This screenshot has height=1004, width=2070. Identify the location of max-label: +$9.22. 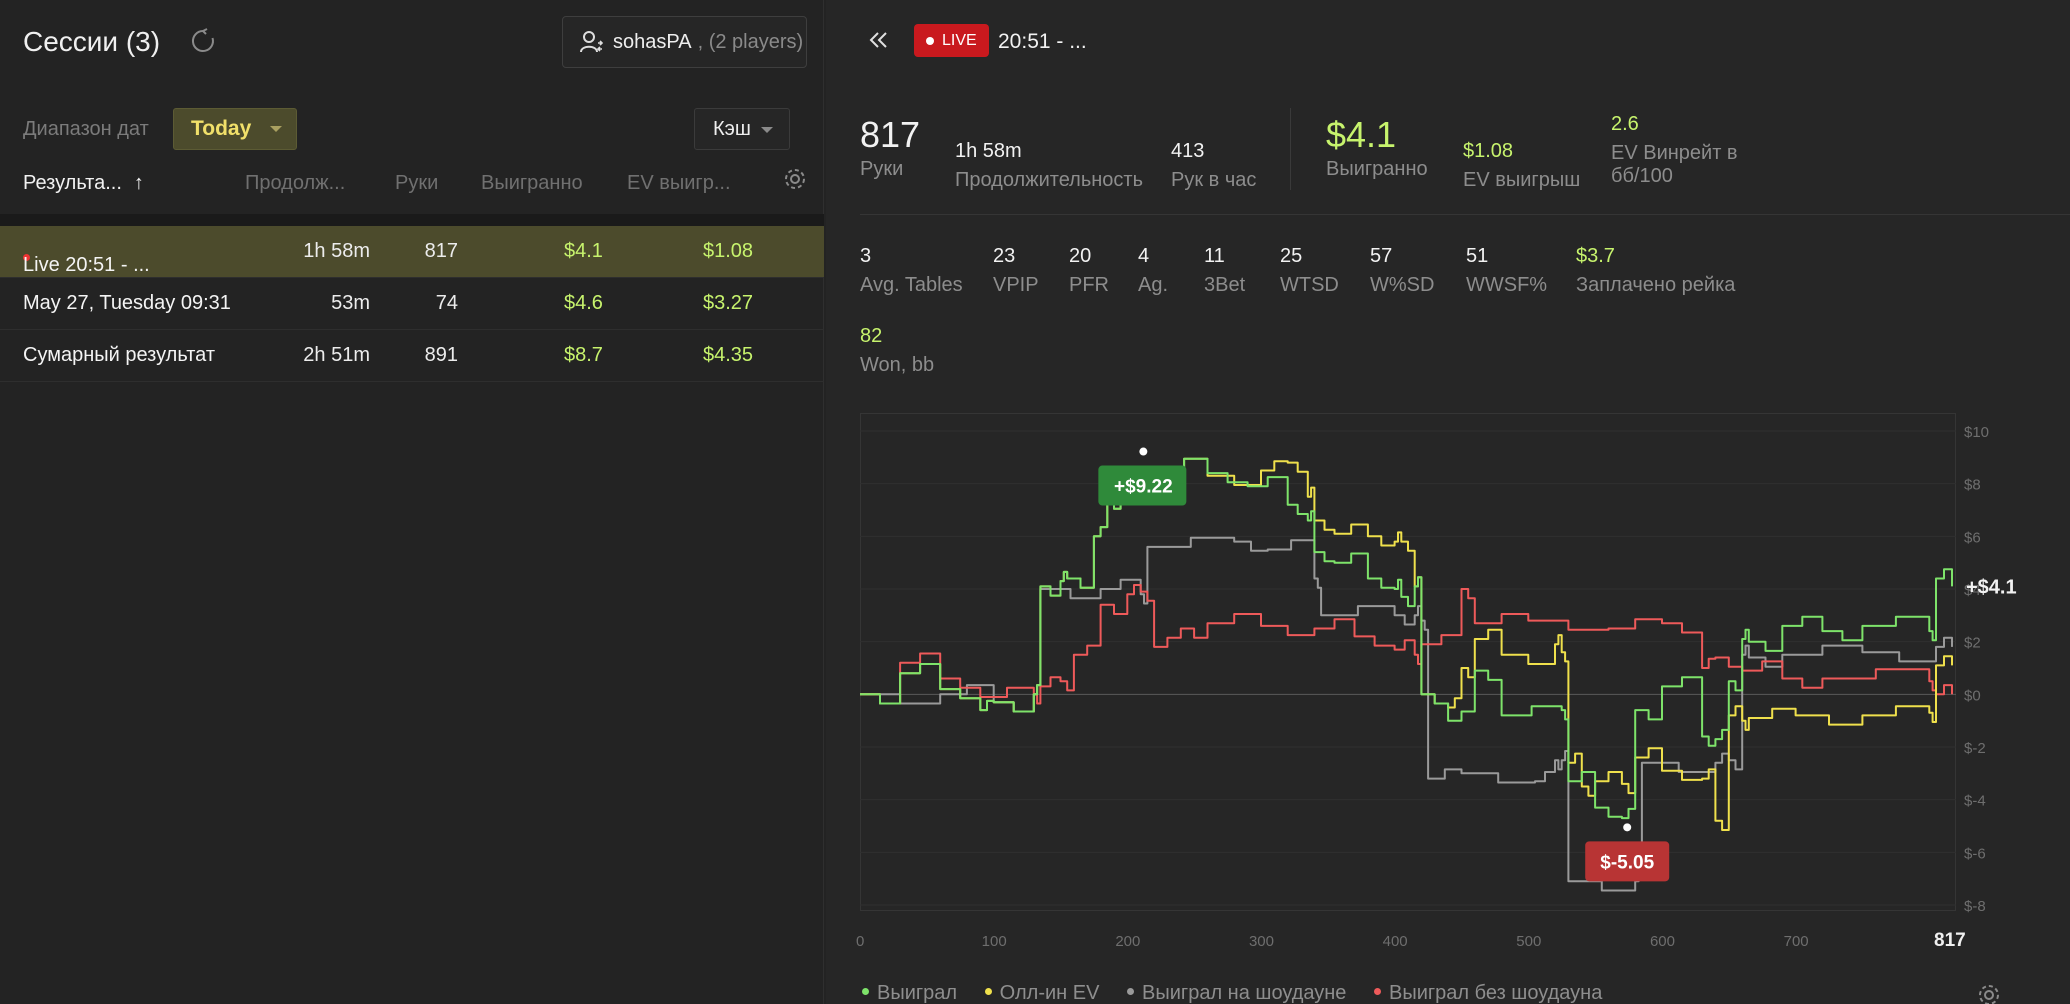
(1143, 487).